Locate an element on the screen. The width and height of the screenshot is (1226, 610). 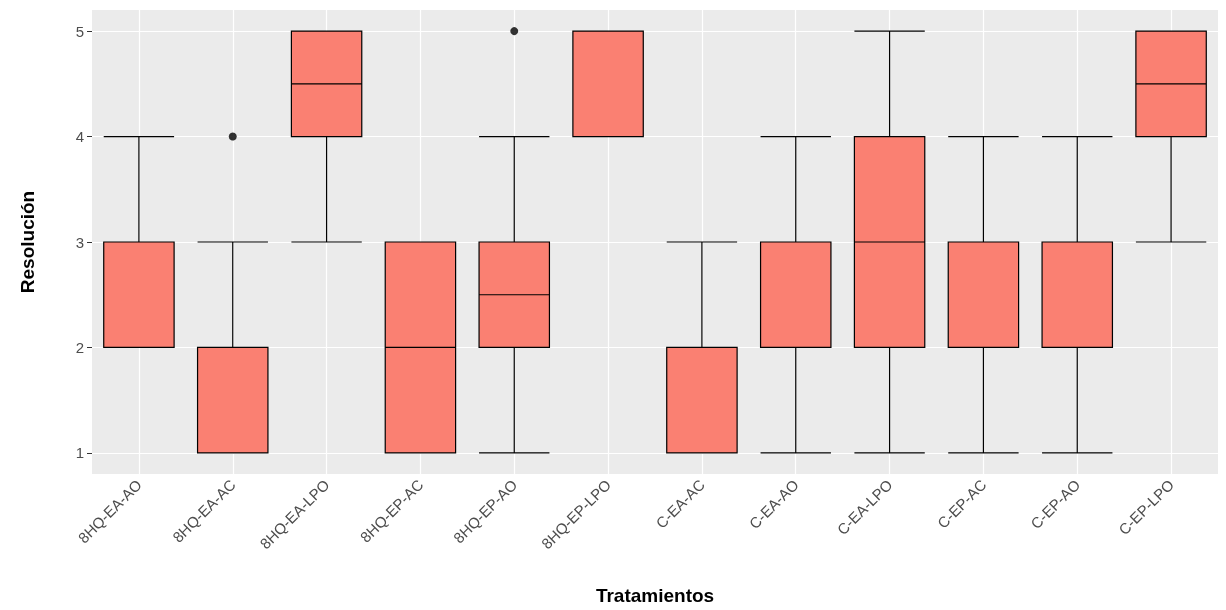
y-tick-label: 4 is located at coordinates (79, 137).